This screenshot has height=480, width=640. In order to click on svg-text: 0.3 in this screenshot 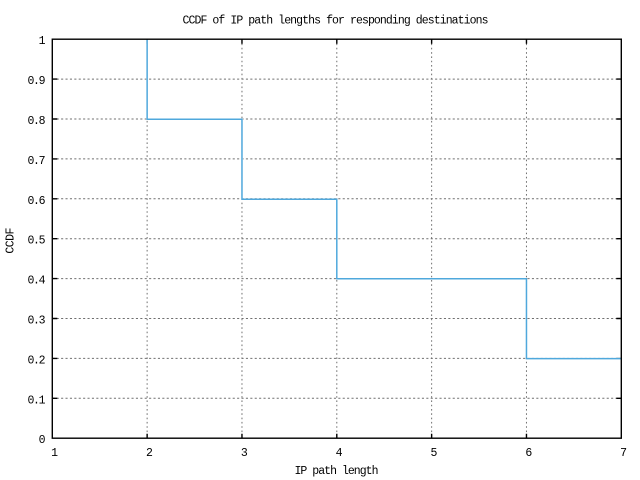, I will do `click(37, 321)`.